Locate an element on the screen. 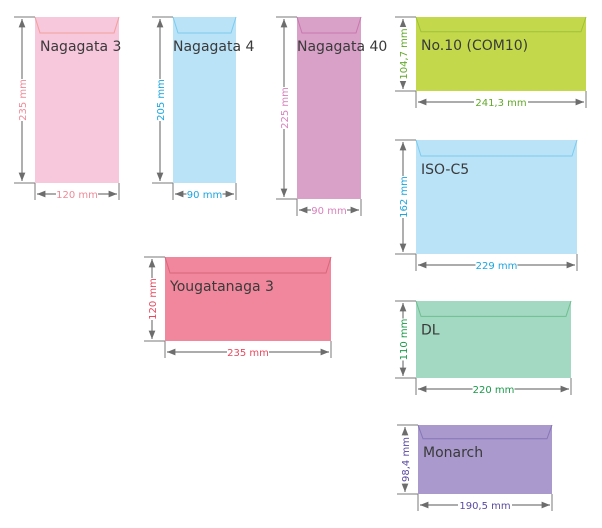 The image size is (602, 528). envelope-nagagata-40: Nagagata 40 225 mm 90 mm is located at coordinates (331, 116).